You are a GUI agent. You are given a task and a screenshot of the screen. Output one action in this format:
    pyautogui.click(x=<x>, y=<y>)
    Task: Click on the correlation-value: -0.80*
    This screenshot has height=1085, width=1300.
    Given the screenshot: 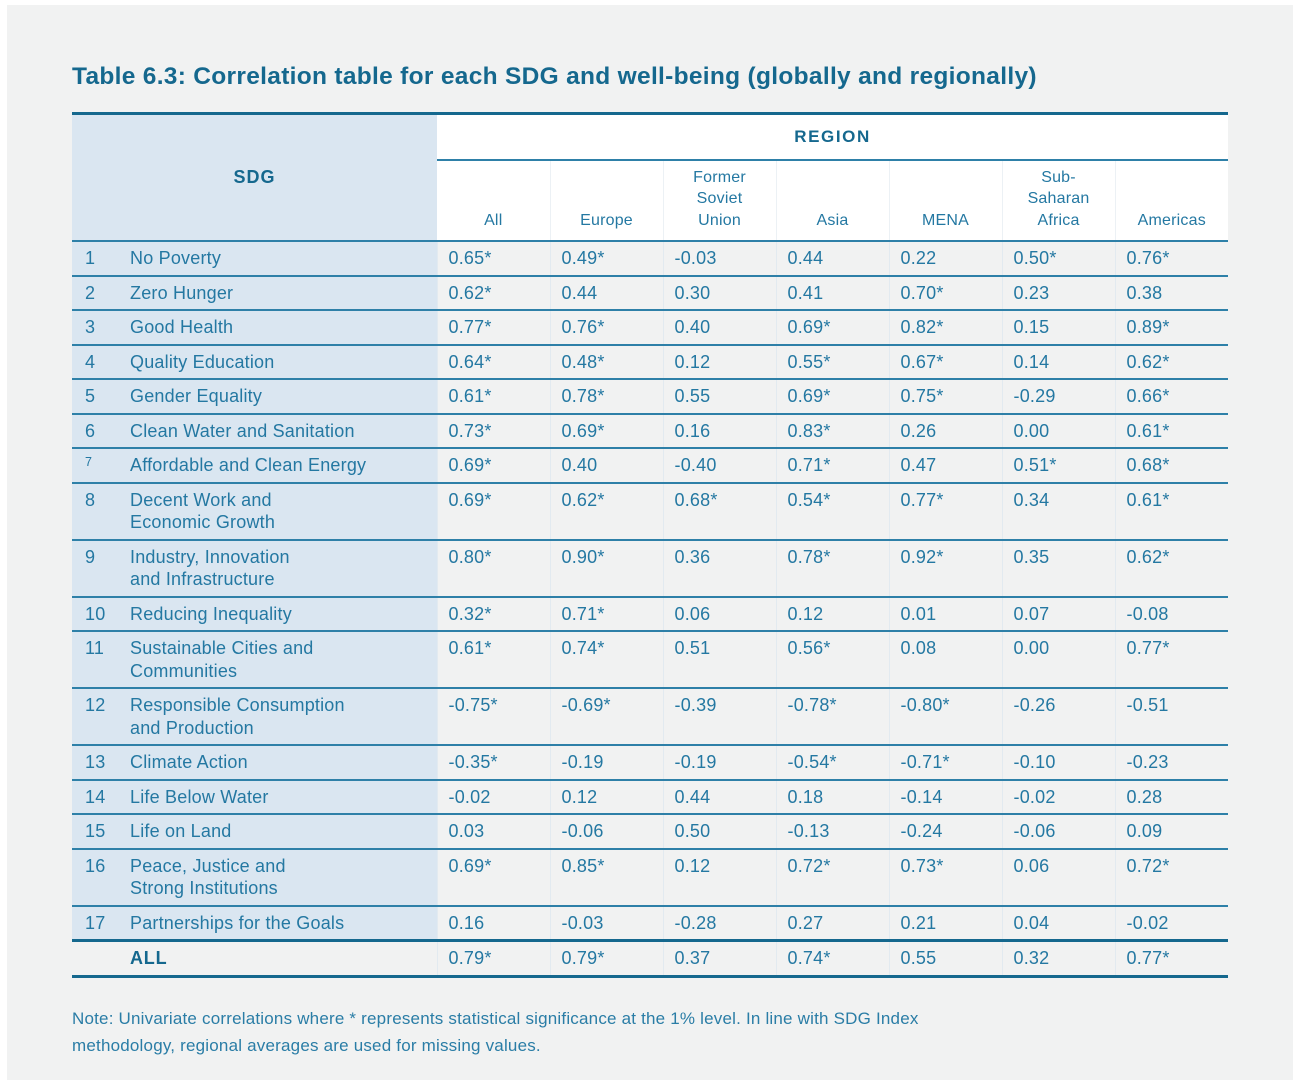 What is the action you would take?
    pyautogui.click(x=945, y=717)
    